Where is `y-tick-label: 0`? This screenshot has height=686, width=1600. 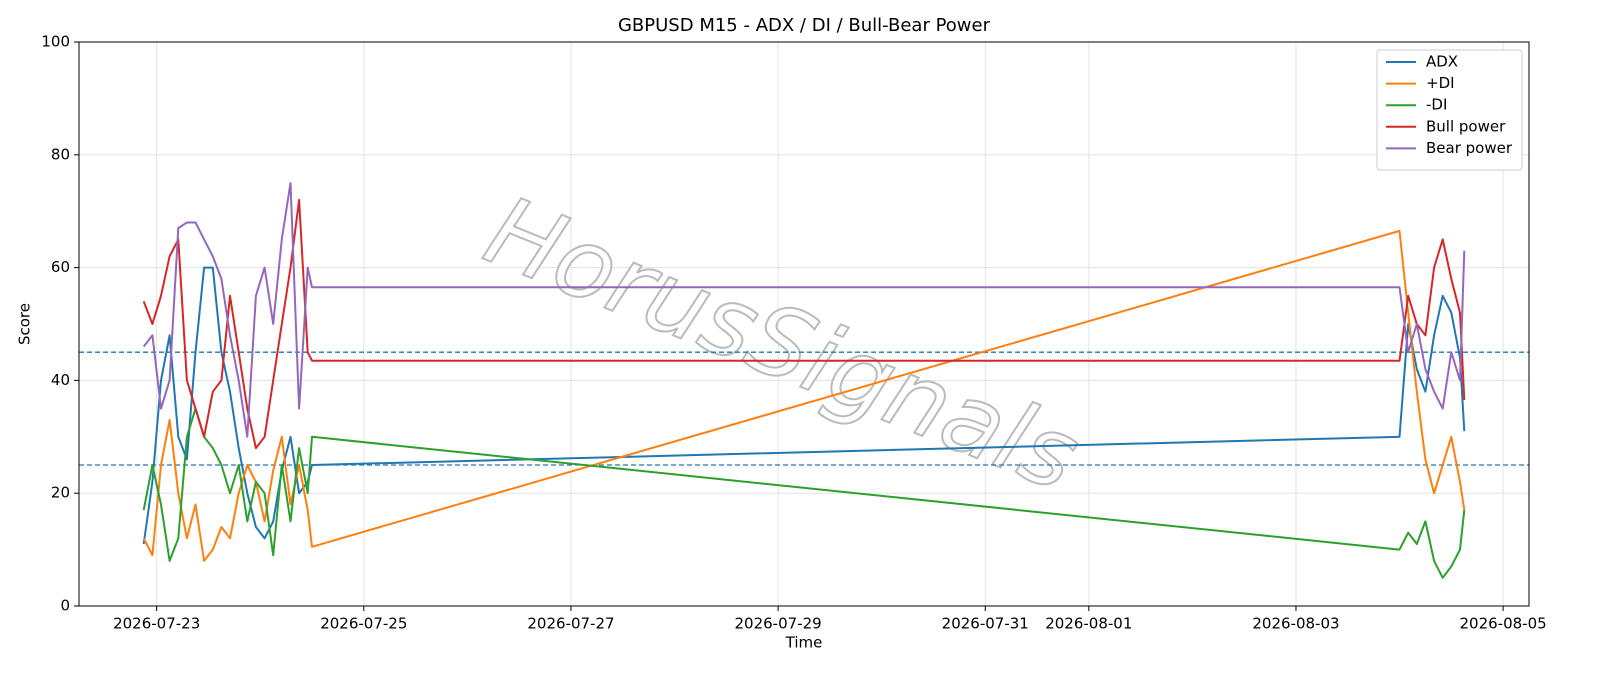
y-tick-label: 0 is located at coordinates (65, 606).